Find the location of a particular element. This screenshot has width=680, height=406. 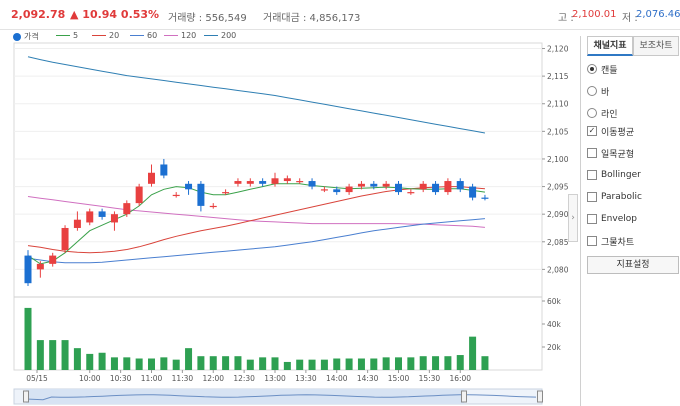

legend-ma120: 120 is located at coordinates (180, 35).